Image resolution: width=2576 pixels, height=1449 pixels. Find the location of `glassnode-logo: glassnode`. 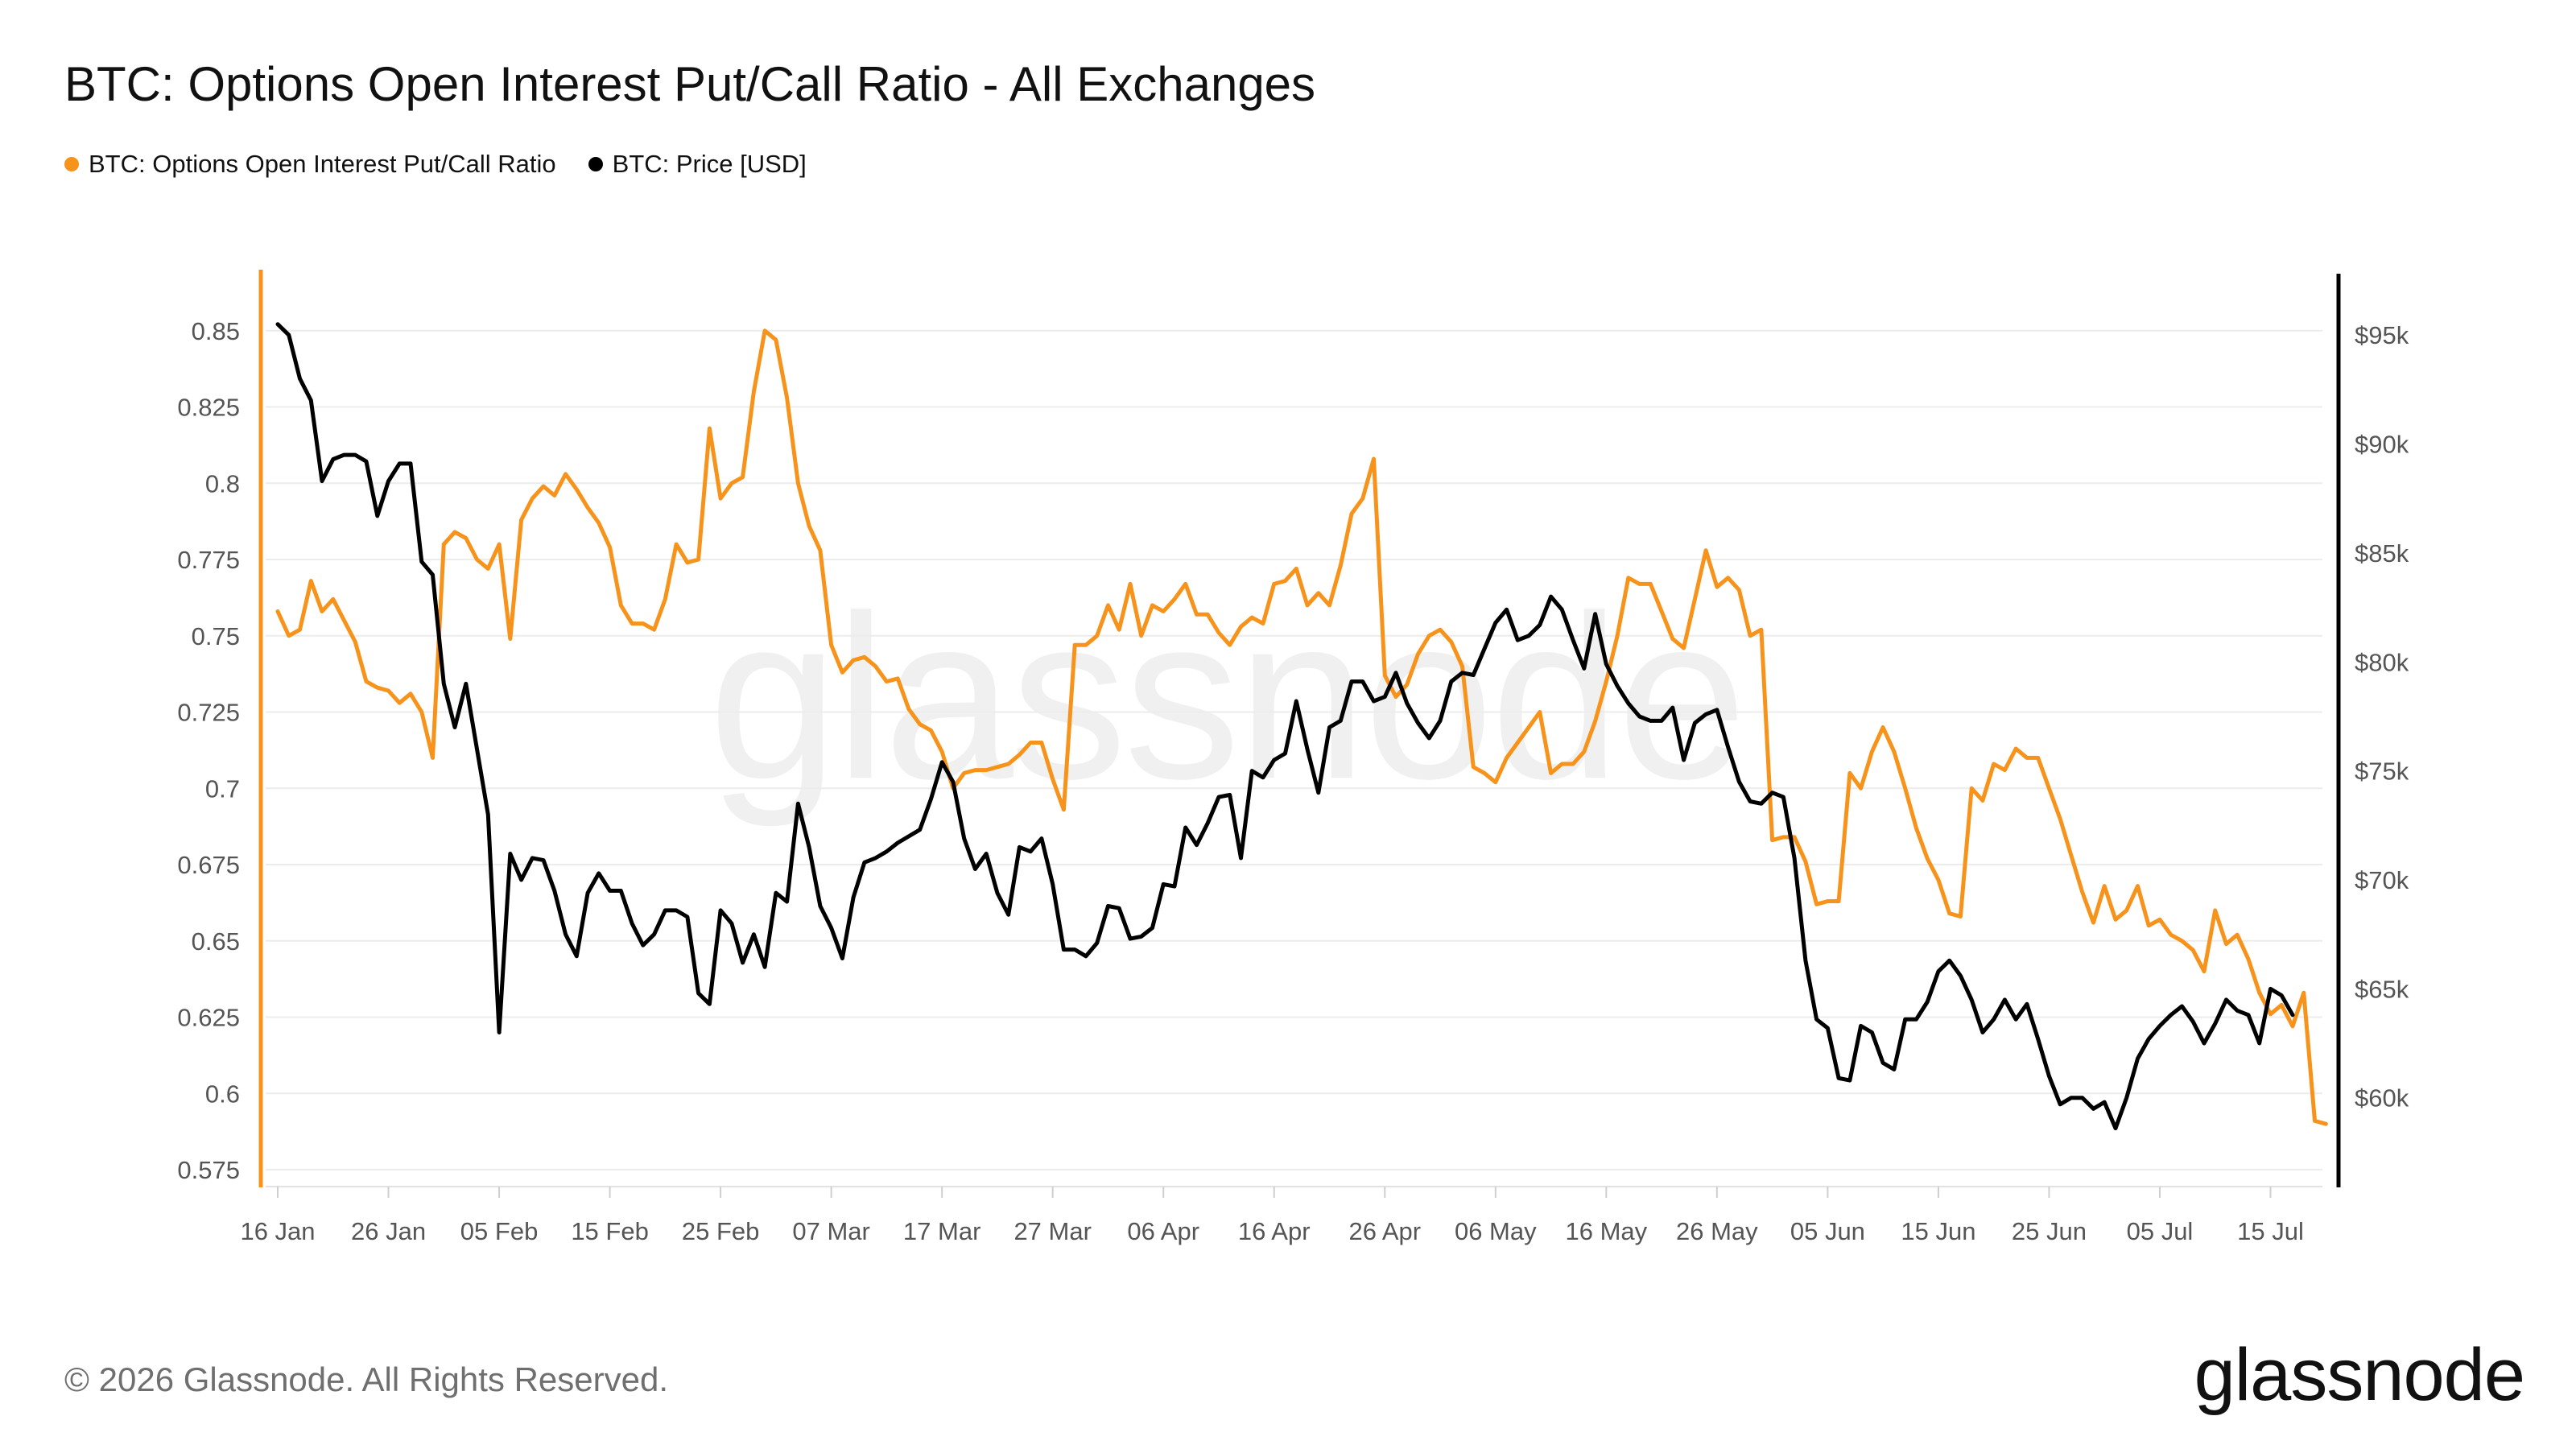

glassnode-logo: glassnode is located at coordinates (2359, 1375).